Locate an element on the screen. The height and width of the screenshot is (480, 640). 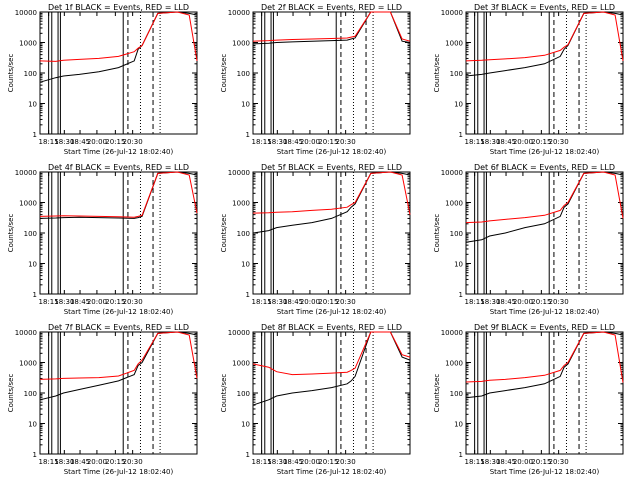
panel-title: Det 8f BLACK = Events, RED = LLD is located at coordinates (331, 327).